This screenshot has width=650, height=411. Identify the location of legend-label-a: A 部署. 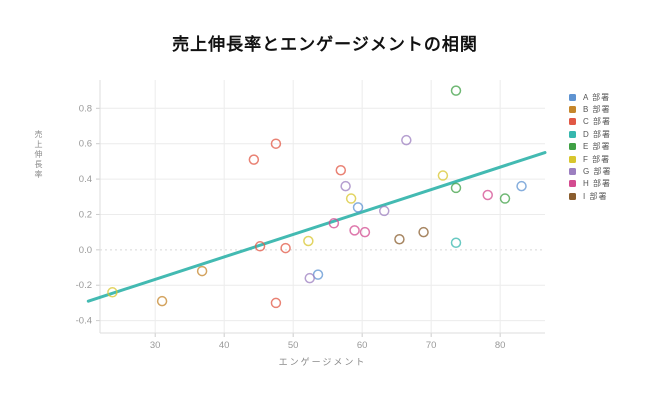
(597, 97).